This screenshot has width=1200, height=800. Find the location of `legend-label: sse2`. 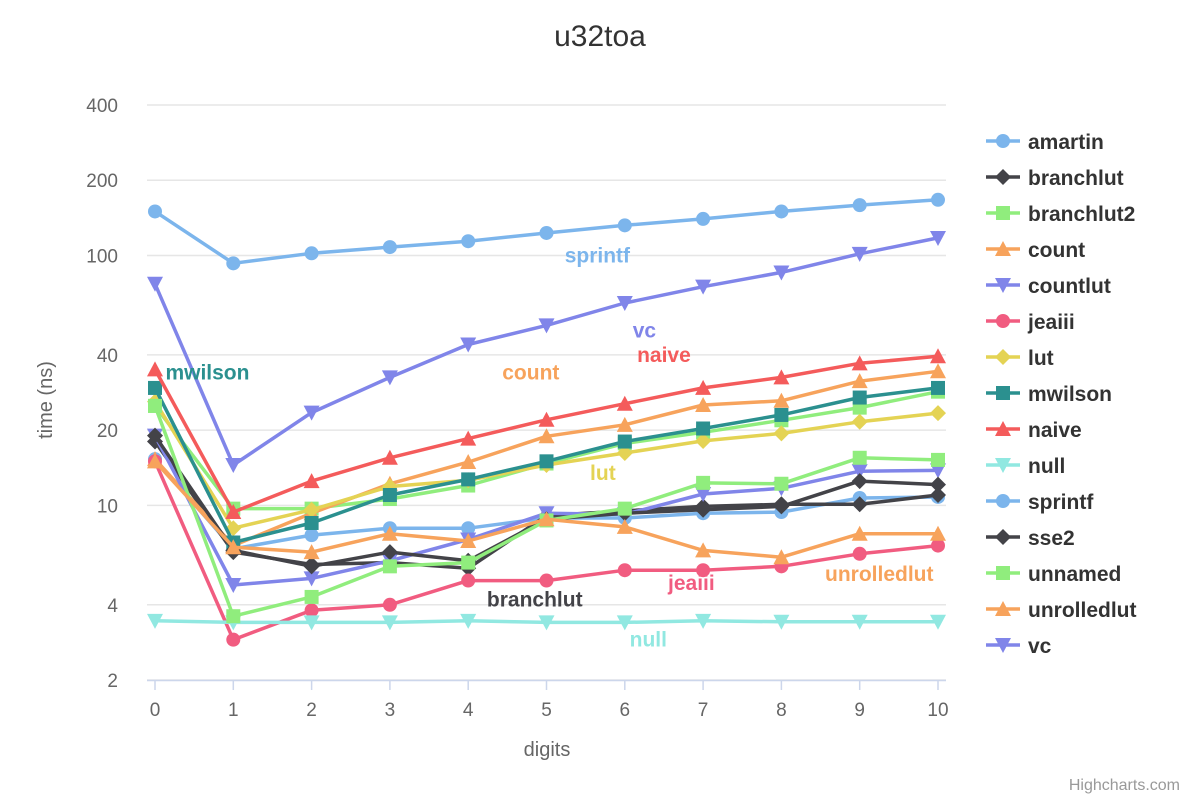

legend-label: sse2 is located at coordinates (1051, 538).